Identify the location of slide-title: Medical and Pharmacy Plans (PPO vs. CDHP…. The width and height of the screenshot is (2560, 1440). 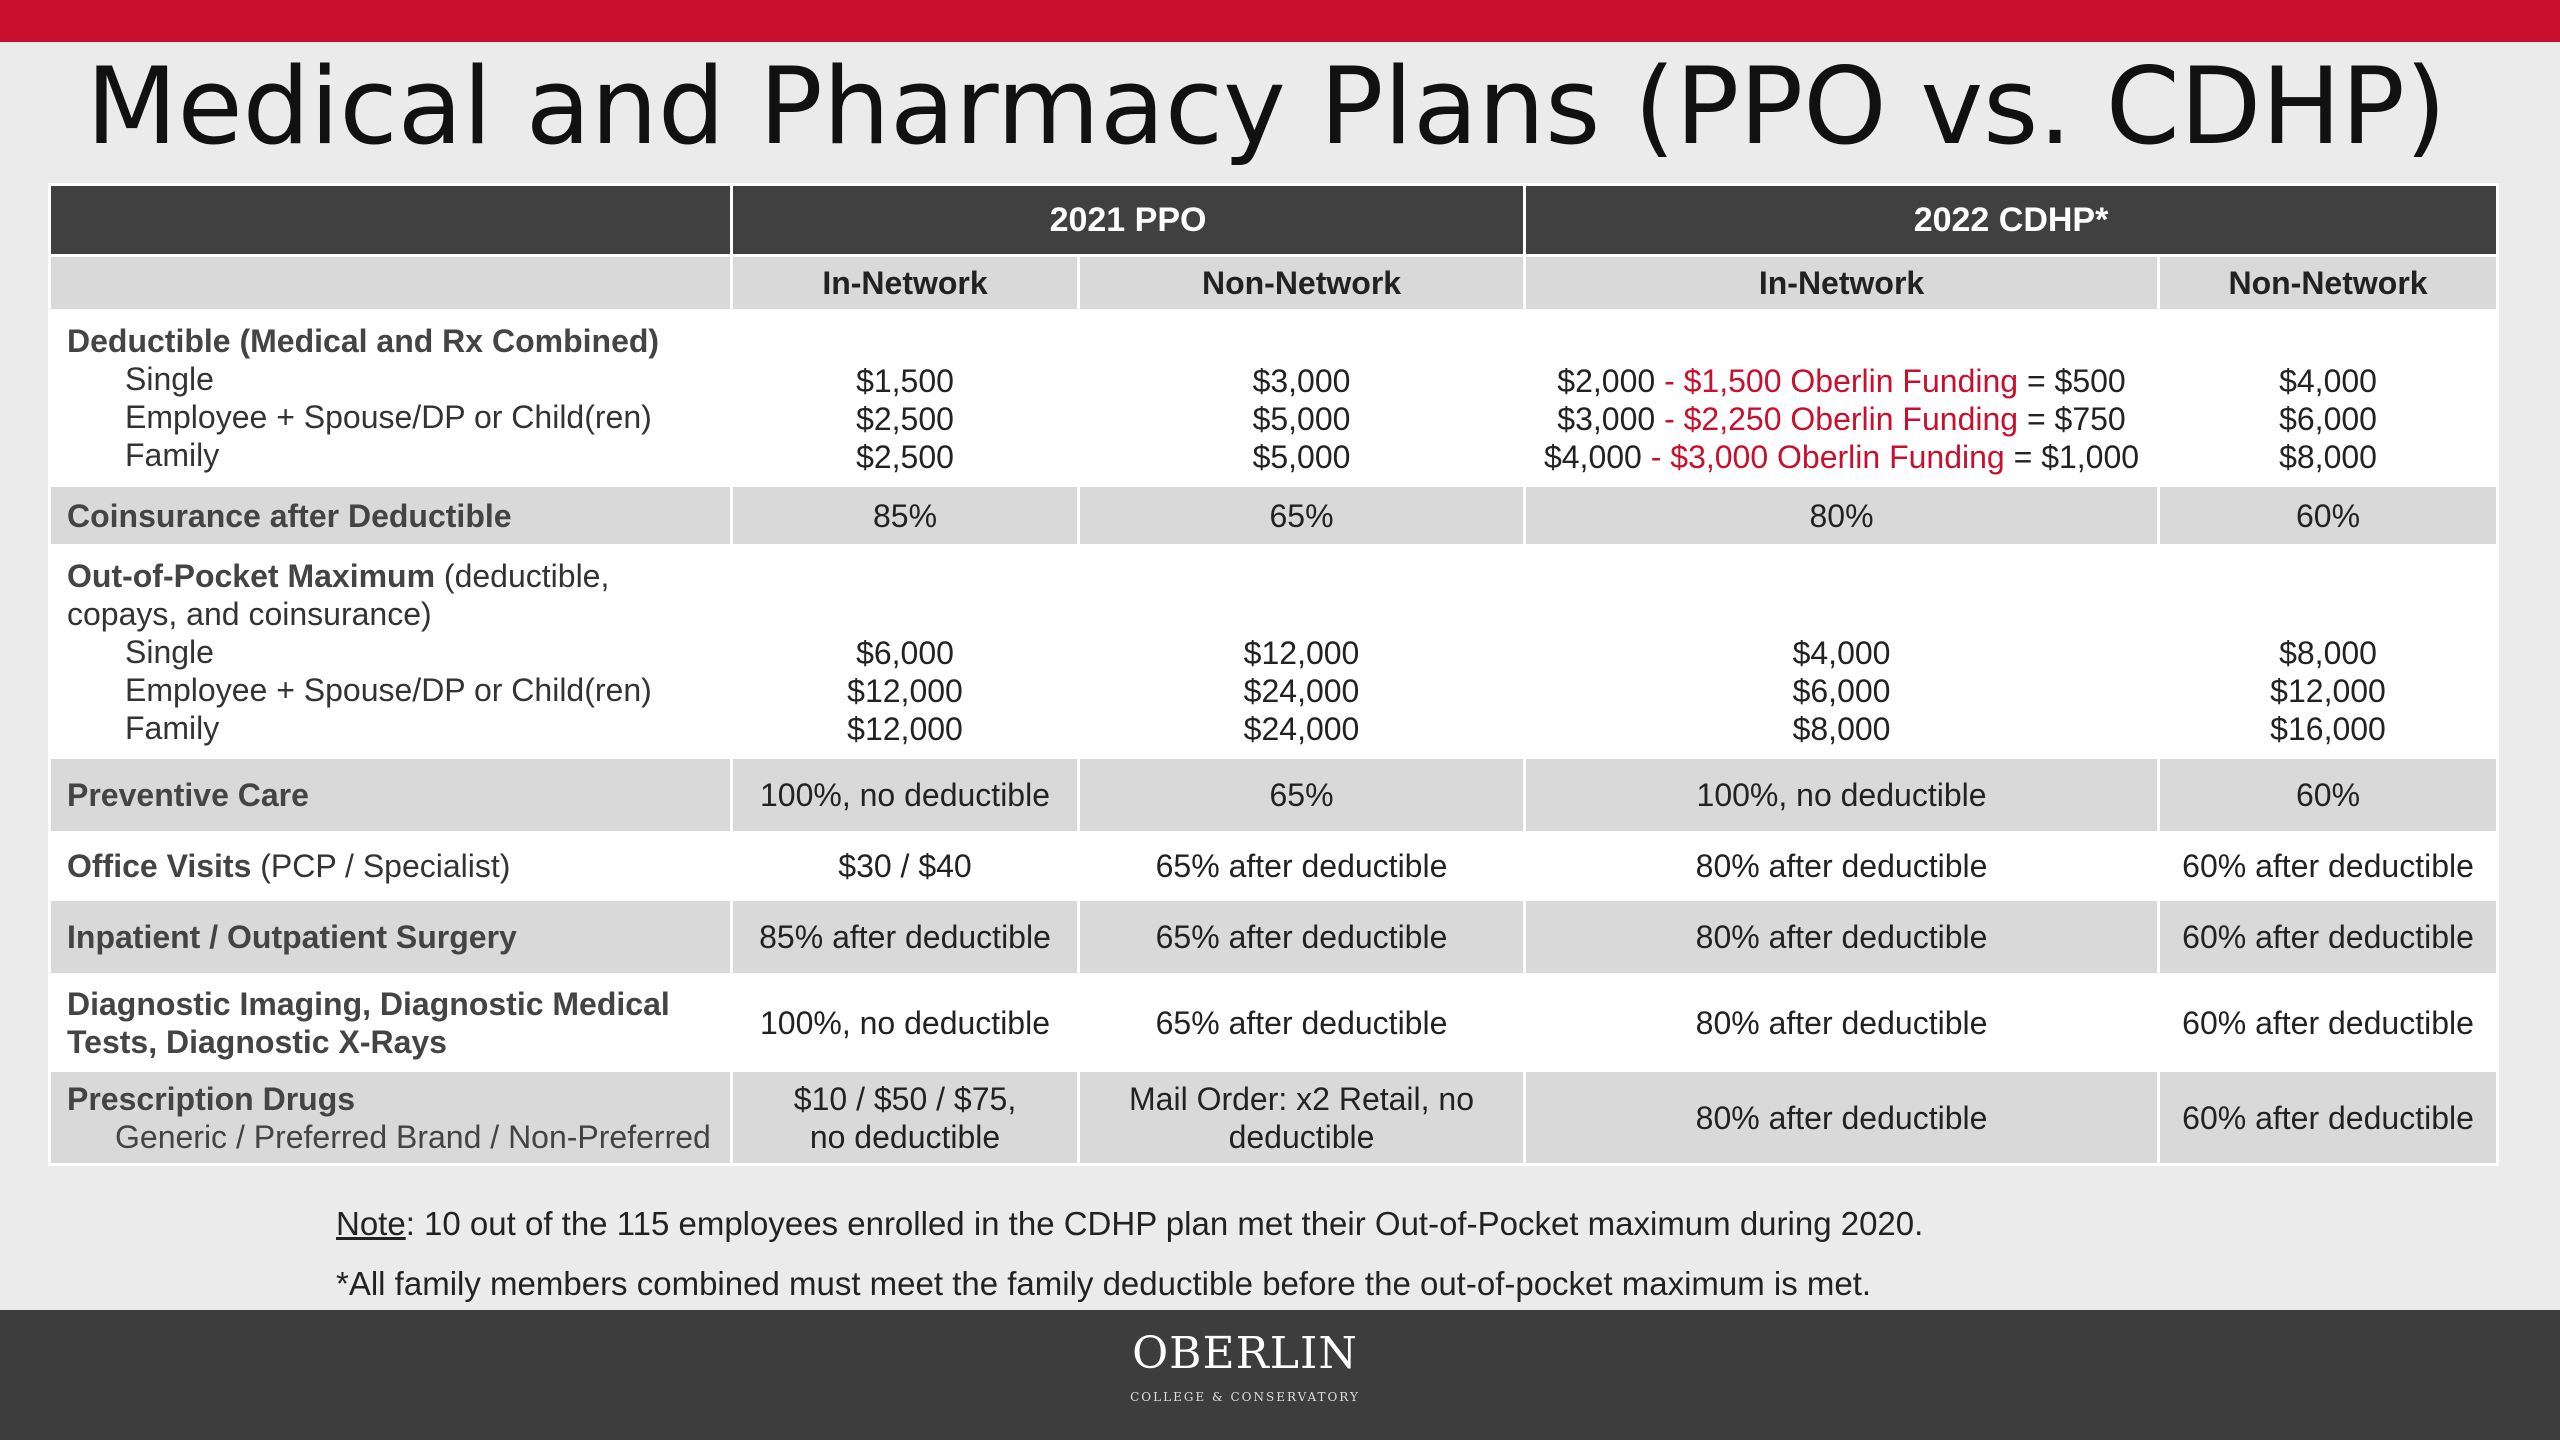
(1266, 106).